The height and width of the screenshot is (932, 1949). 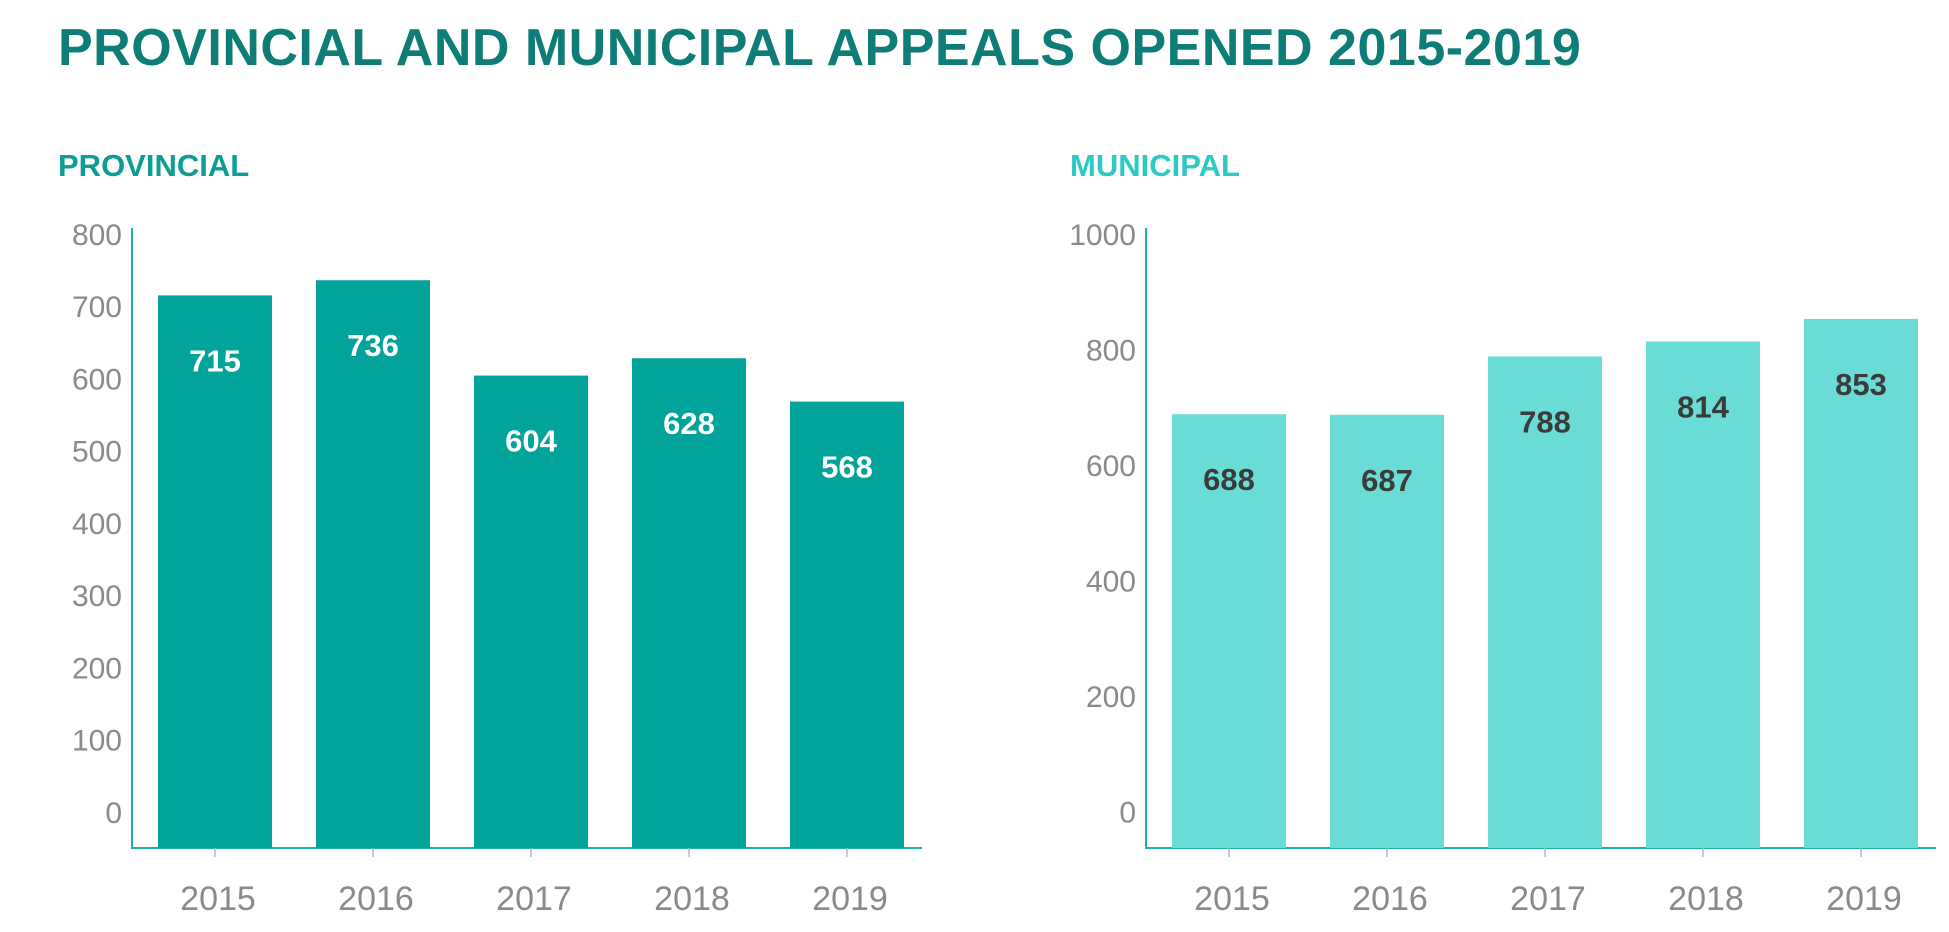 What do you see at coordinates (1111, 466) in the screenshot?
I see `municipal-y-tick-label: 600` at bounding box center [1111, 466].